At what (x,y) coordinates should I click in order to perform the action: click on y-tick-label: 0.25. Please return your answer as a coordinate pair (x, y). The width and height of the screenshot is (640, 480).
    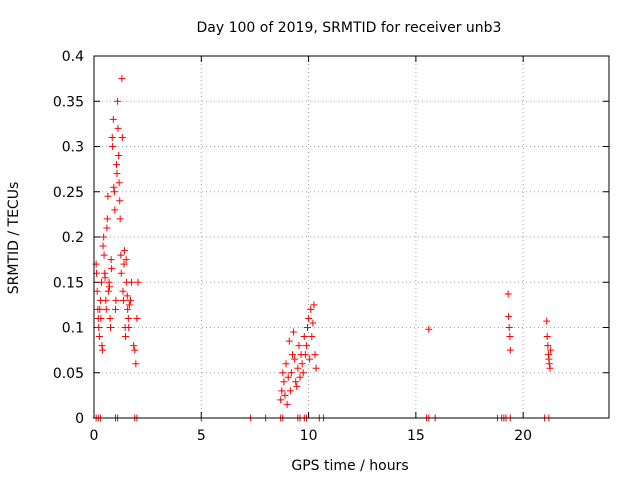
    Looking at the image, I should click on (68, 193).